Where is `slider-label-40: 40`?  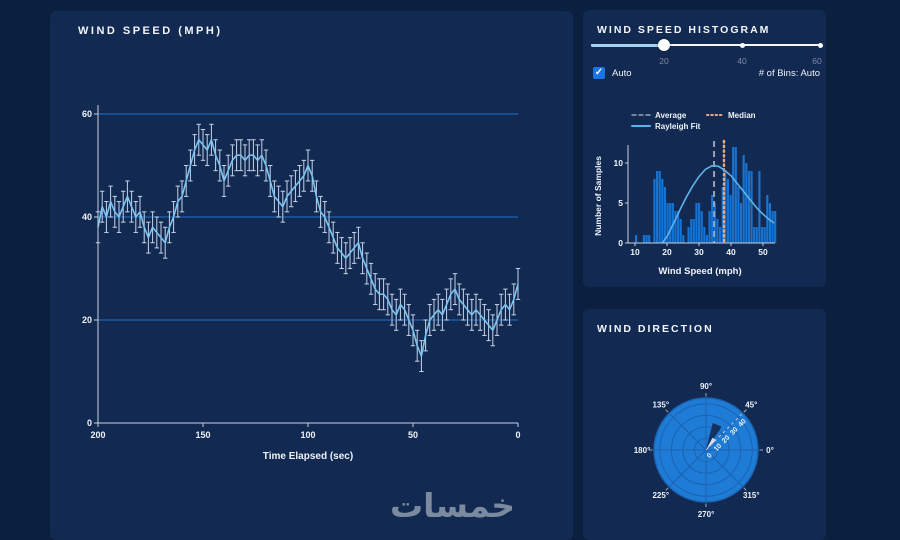
slider-label-40: 40 is located at coordinates (742, 61).